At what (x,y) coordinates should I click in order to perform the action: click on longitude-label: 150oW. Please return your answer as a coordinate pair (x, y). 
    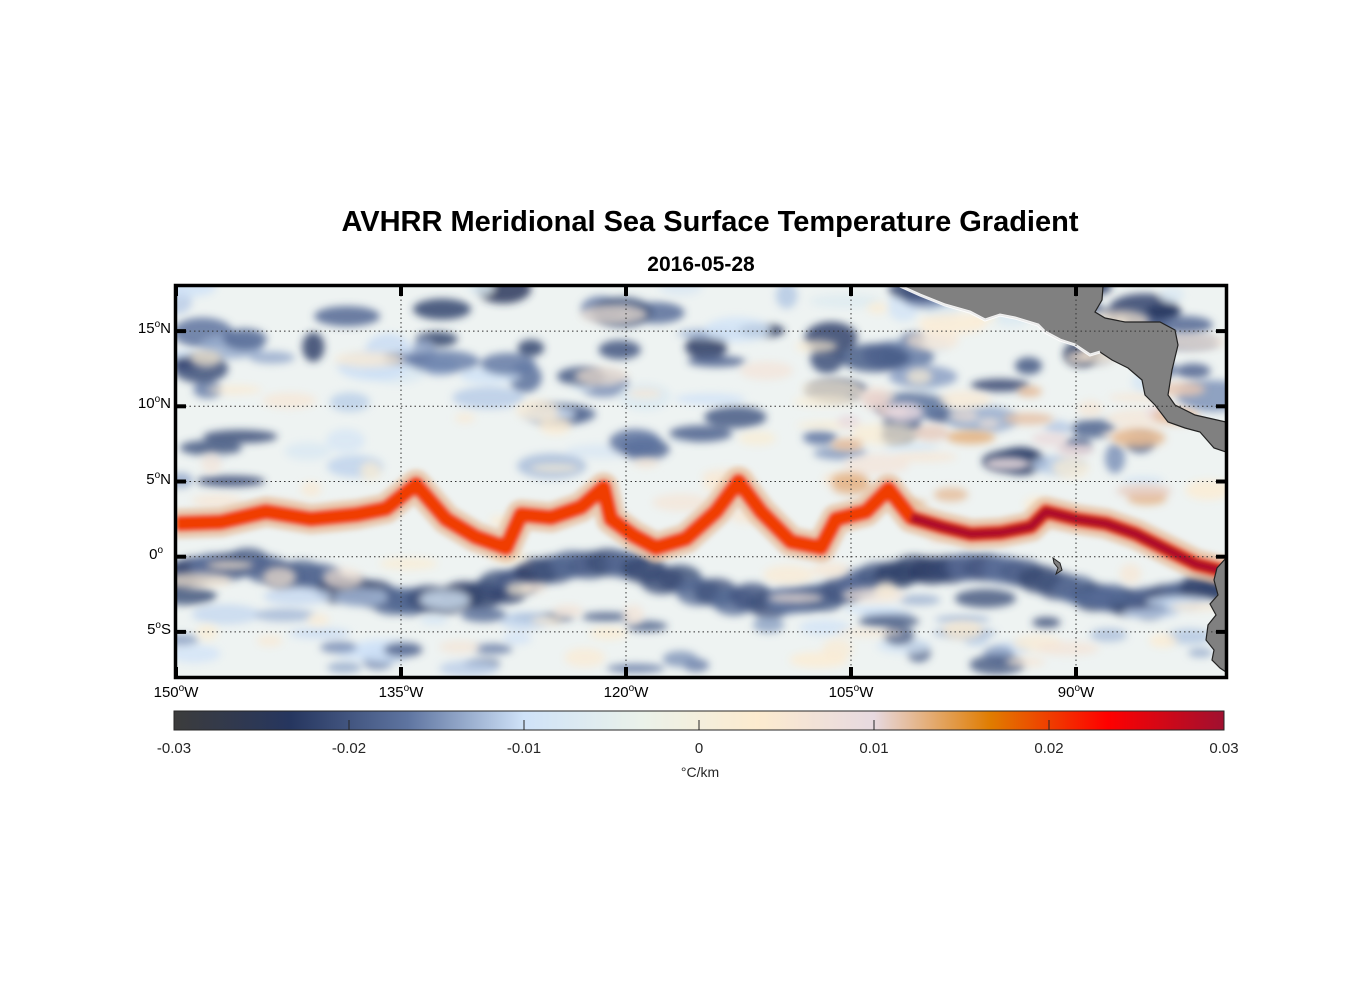
    Looking at the image, I should click on (176, 692).